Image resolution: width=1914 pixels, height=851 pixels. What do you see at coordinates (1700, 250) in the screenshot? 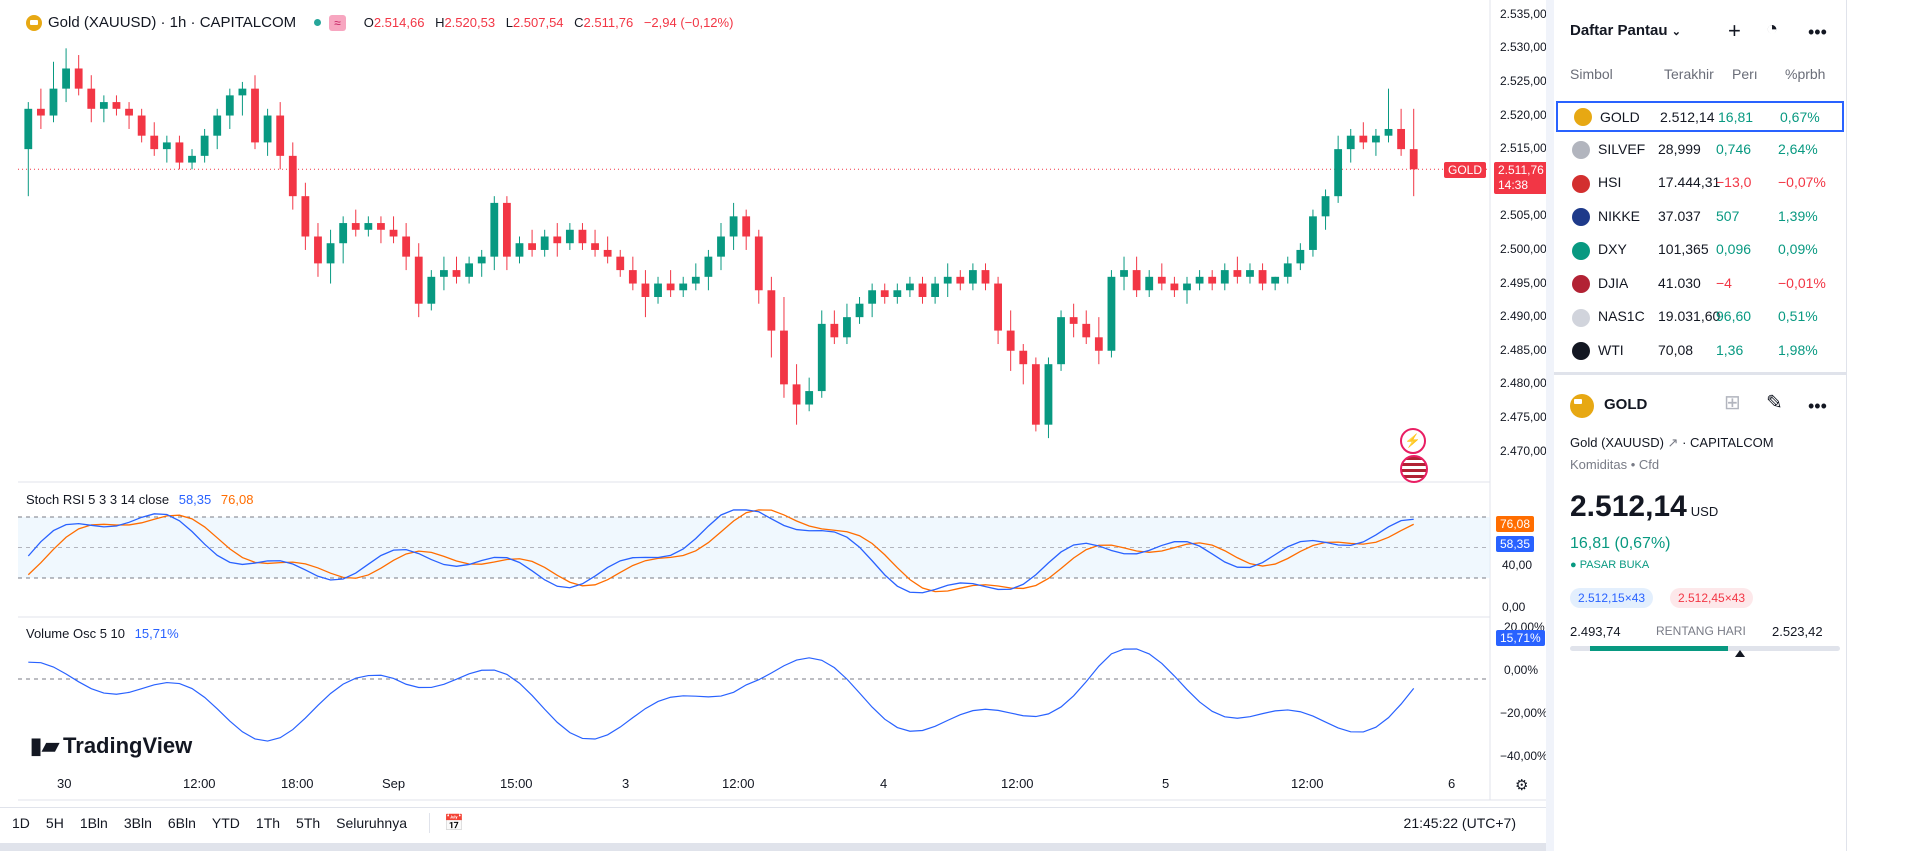
I see `watchlist-row: DXY 101,365 0,096 0,09%` at bounding box center [1700, 250].